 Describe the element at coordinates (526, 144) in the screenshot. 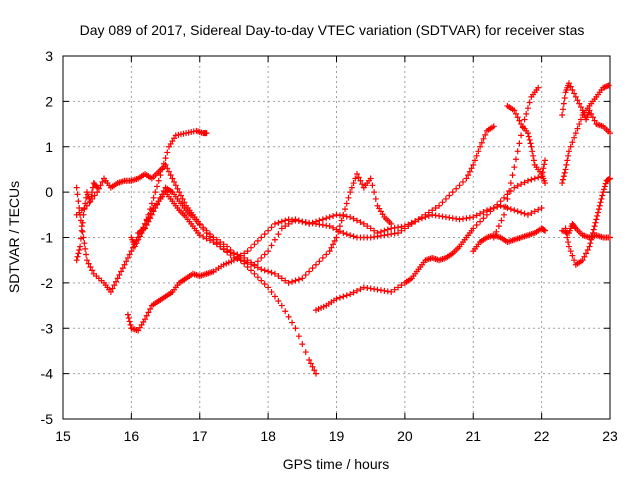

I see `series-trace-h` at that location.